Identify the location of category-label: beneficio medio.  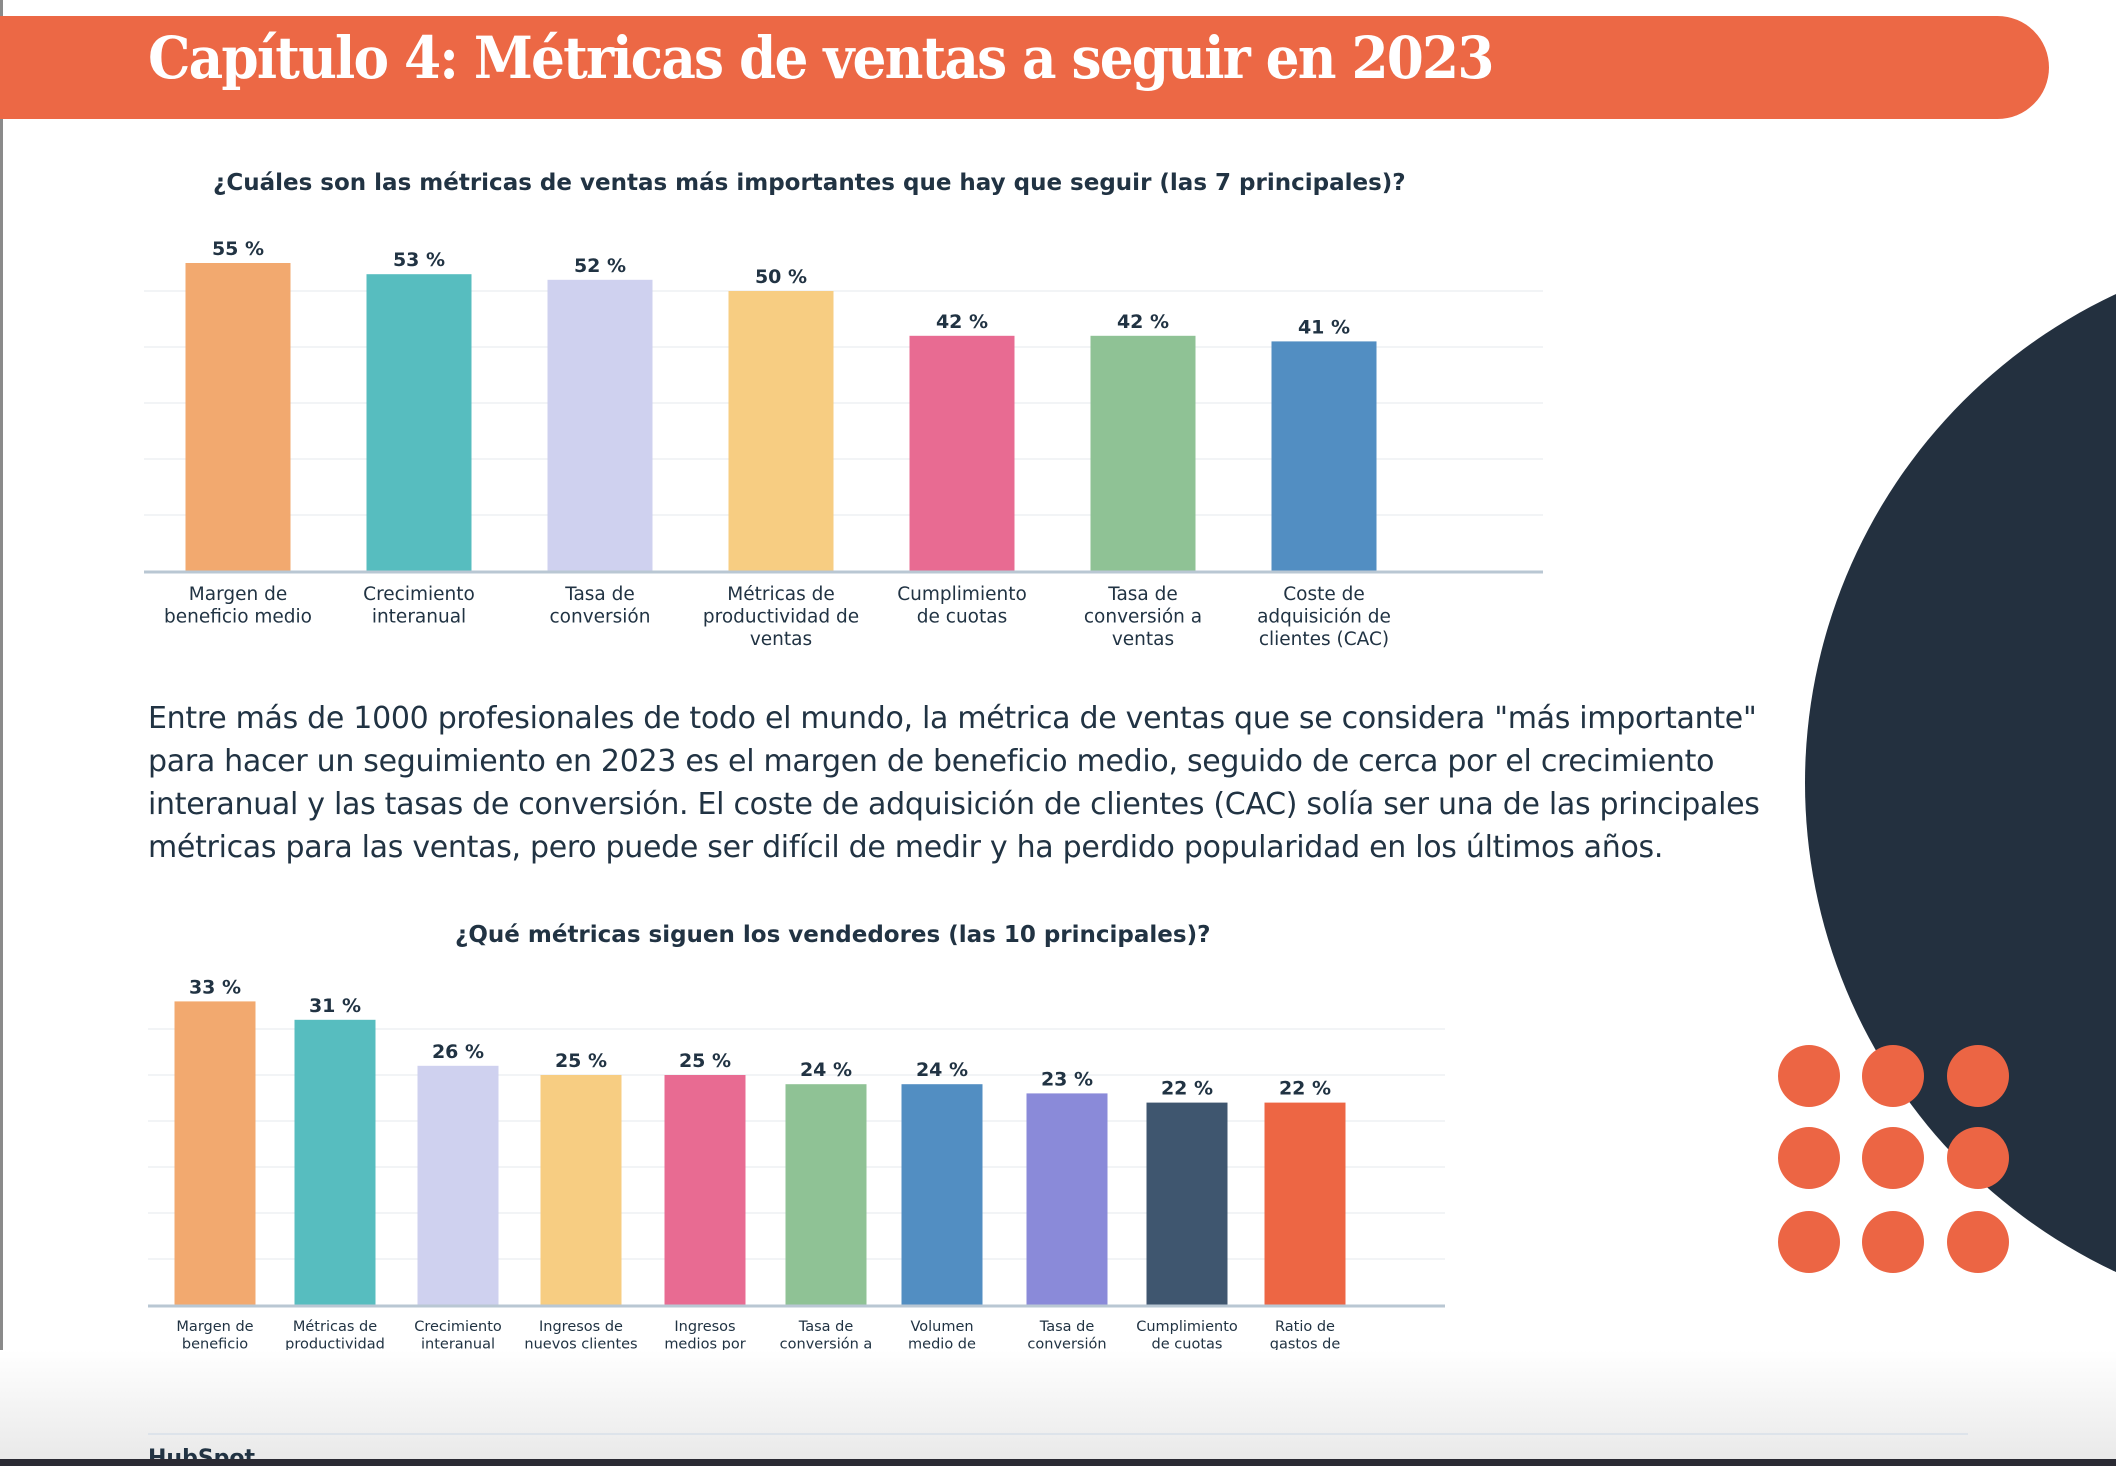
(238, 617).